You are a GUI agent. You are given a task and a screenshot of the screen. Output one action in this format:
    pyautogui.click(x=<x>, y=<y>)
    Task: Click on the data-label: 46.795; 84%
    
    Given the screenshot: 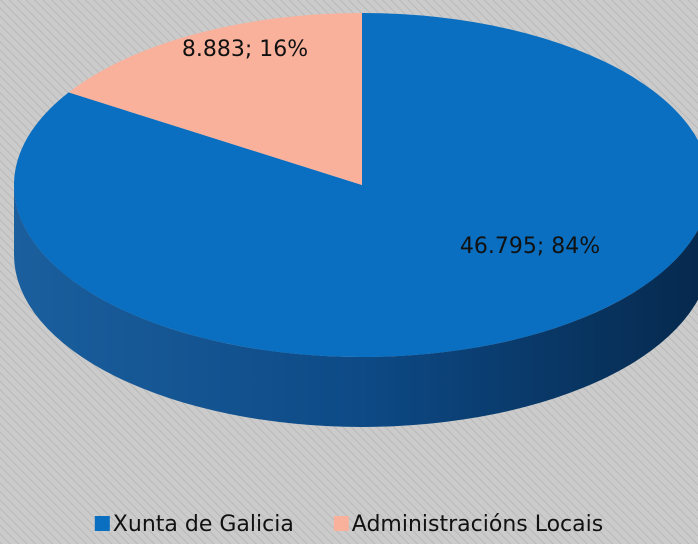 What is the action you would take?
    pyautogui.click(x=530, y=246)
    